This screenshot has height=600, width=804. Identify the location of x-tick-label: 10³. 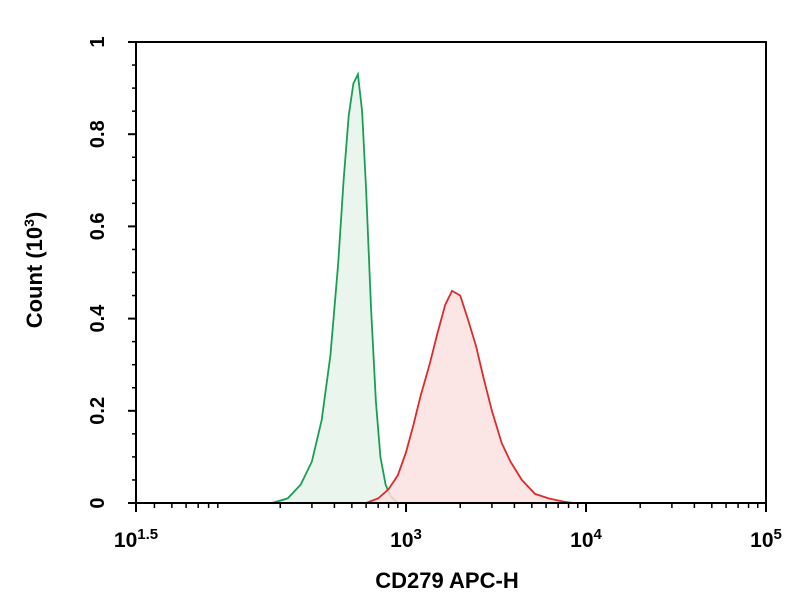
(406, 539).